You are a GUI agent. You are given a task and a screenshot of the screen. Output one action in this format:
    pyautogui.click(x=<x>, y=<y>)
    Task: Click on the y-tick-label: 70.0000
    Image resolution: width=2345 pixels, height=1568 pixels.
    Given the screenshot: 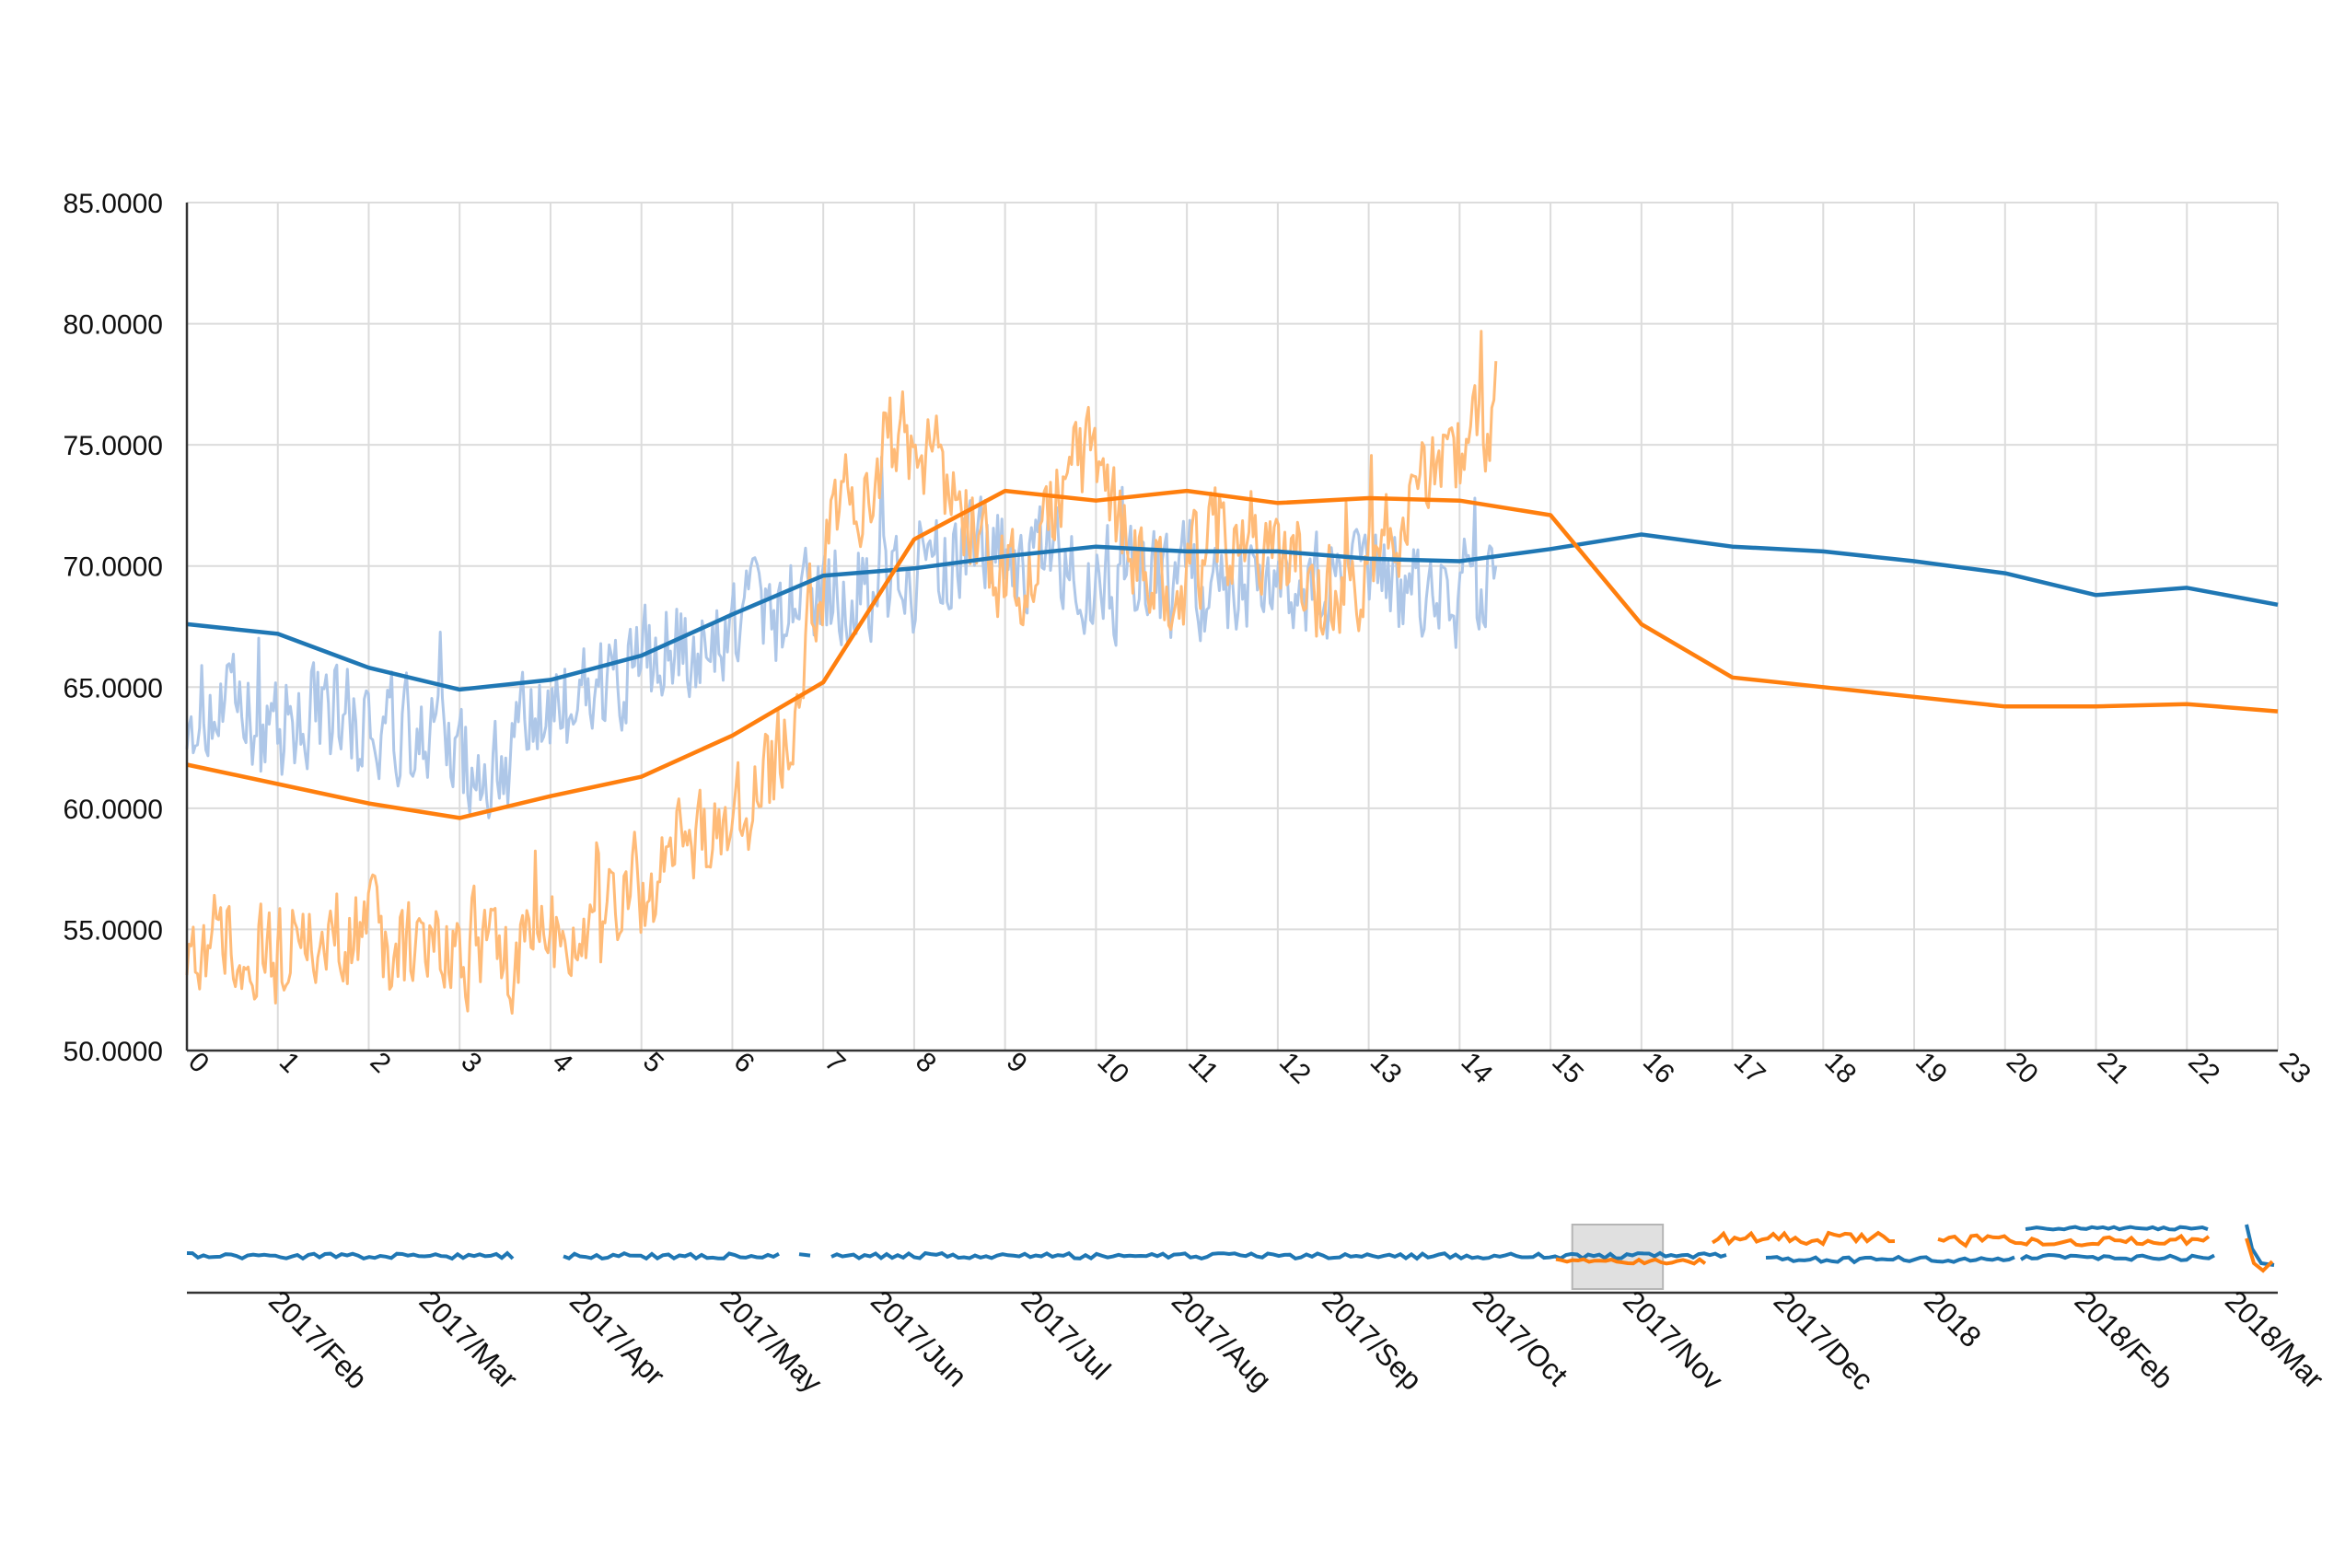 What is the action you would take?
    pyautogui.click(x=113, y=567)
    